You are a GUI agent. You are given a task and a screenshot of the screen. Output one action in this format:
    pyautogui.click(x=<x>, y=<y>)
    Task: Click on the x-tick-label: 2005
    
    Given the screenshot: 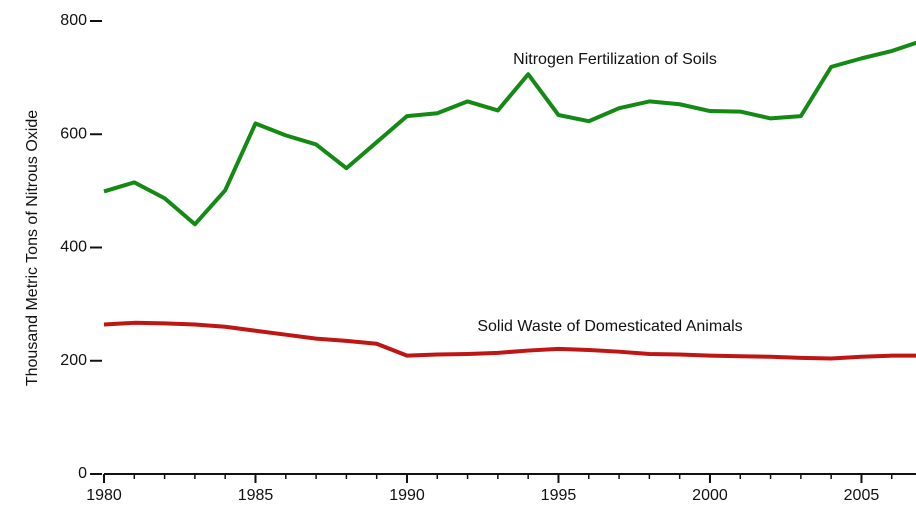 What is the action you would take?
    pyautogui.click(x=862, y=495)
    